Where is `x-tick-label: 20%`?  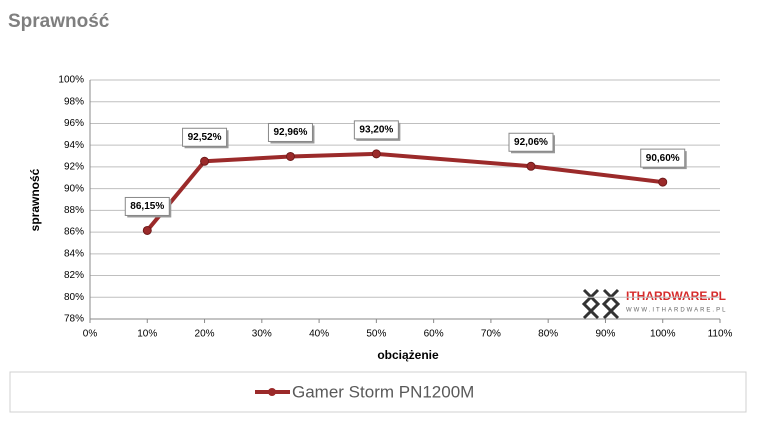 x-tick-label: 20% is located at coordinates (205, 334).